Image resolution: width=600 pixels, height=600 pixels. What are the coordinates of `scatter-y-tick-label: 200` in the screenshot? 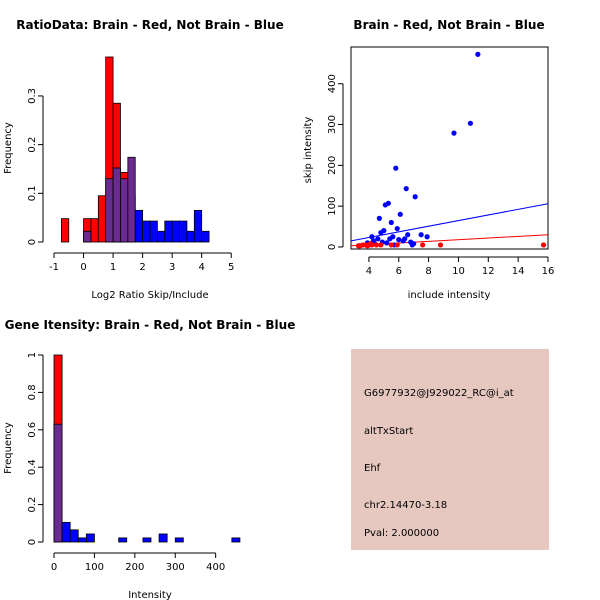 It's located at (332, 165).